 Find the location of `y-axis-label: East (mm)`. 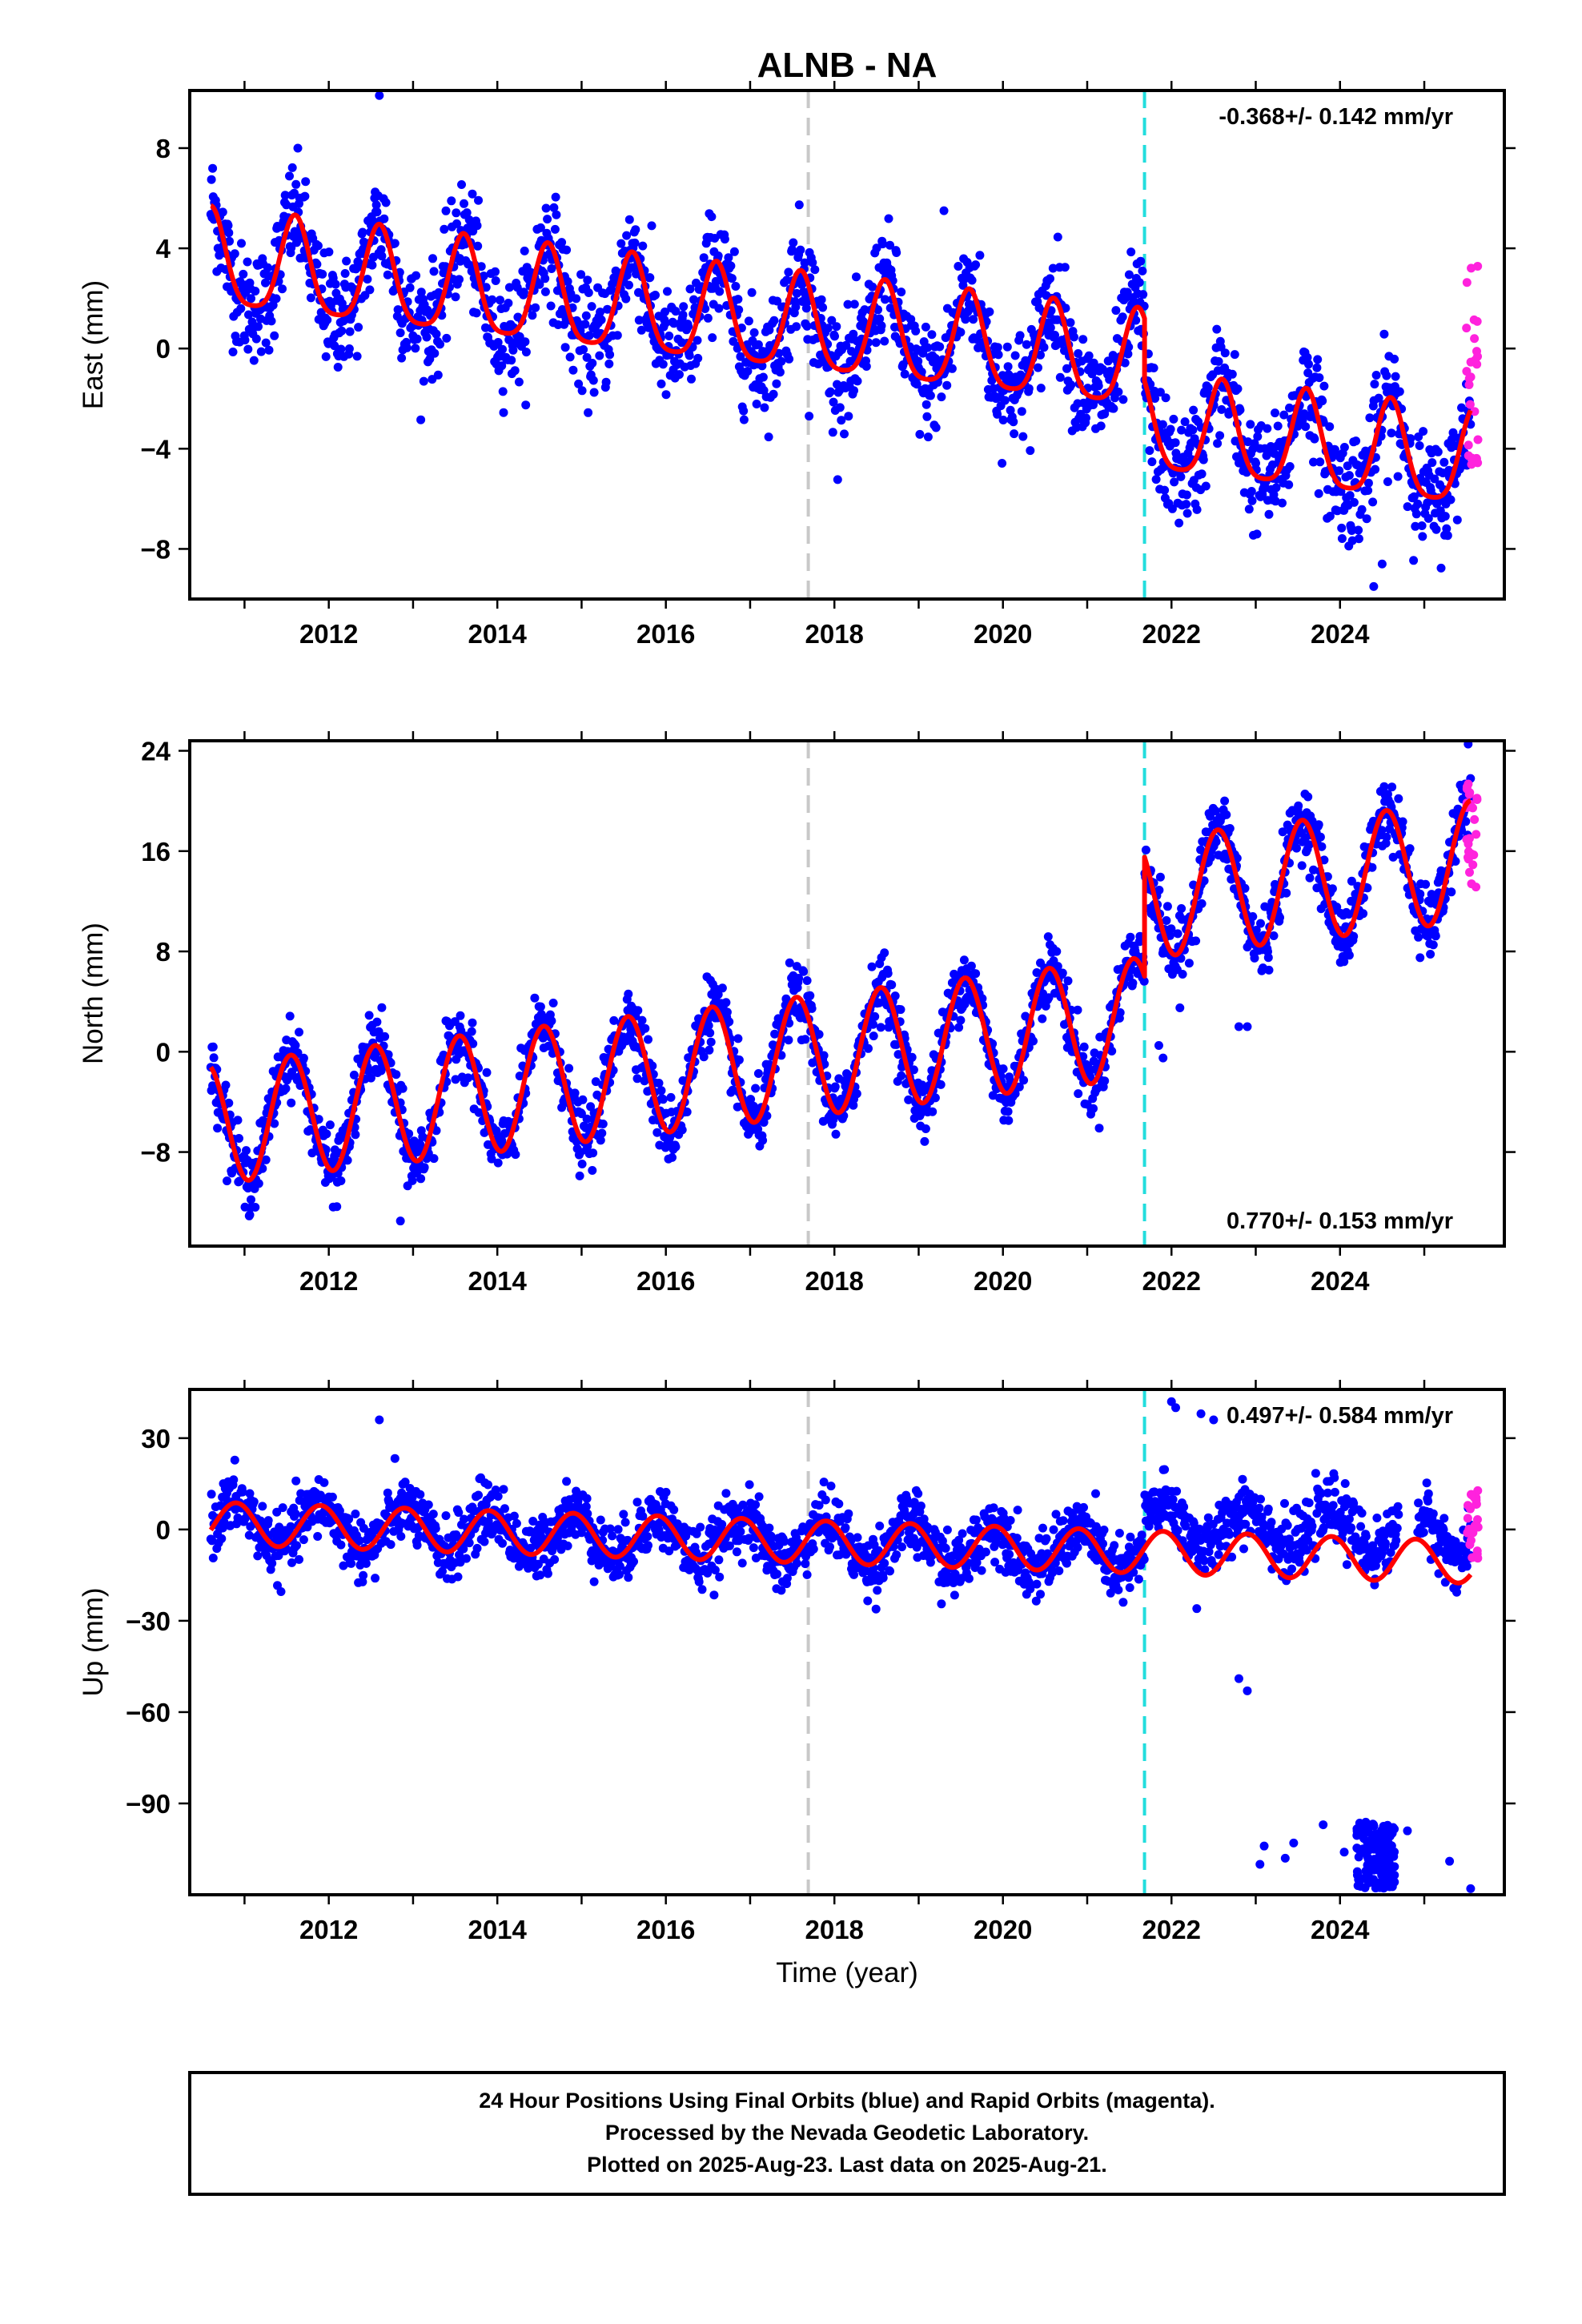

y-axis-label: East (mm) is located at coordinates (94, 344).